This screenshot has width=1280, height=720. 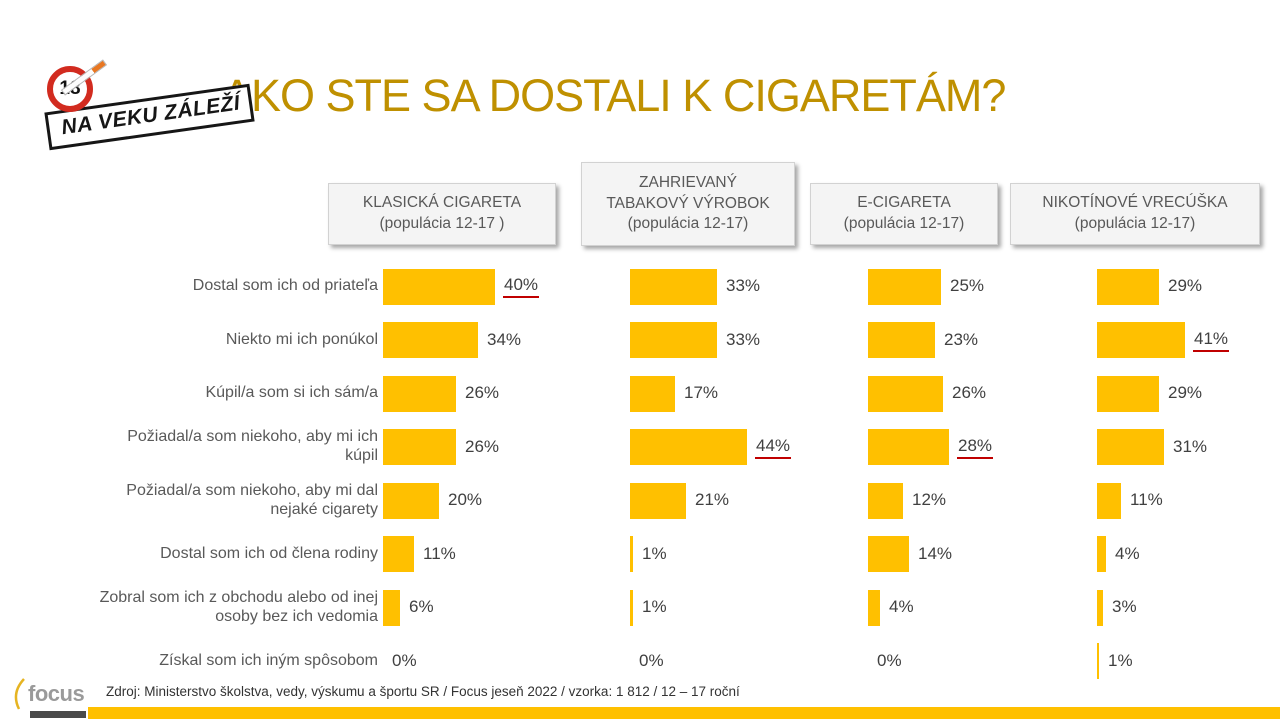 What do you see at coordinates (421, 607) in the screenshot?
I see `value-label: 6%` at bounding box center [421, 607].